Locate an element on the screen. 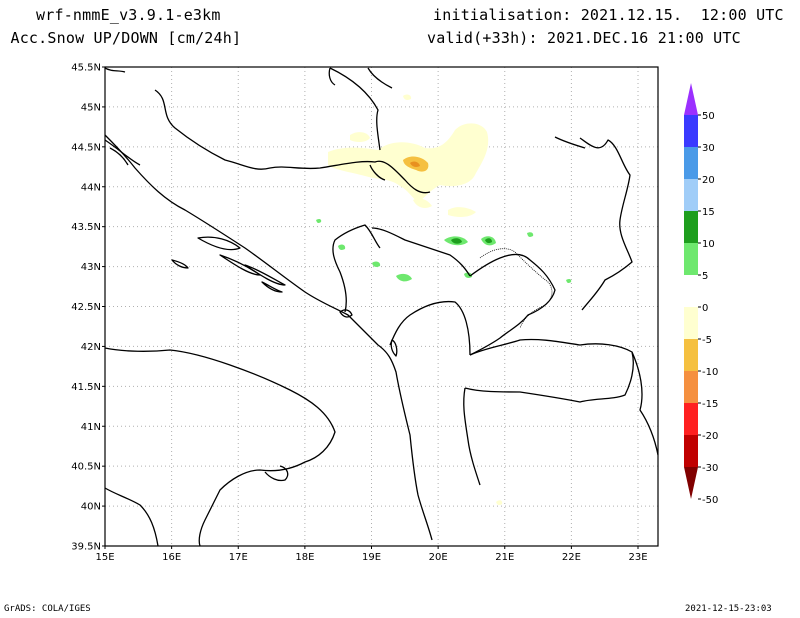 The width and height of the screenshot is (800, 618). colorbar-label: 20 is located at coordinates (708, 180).